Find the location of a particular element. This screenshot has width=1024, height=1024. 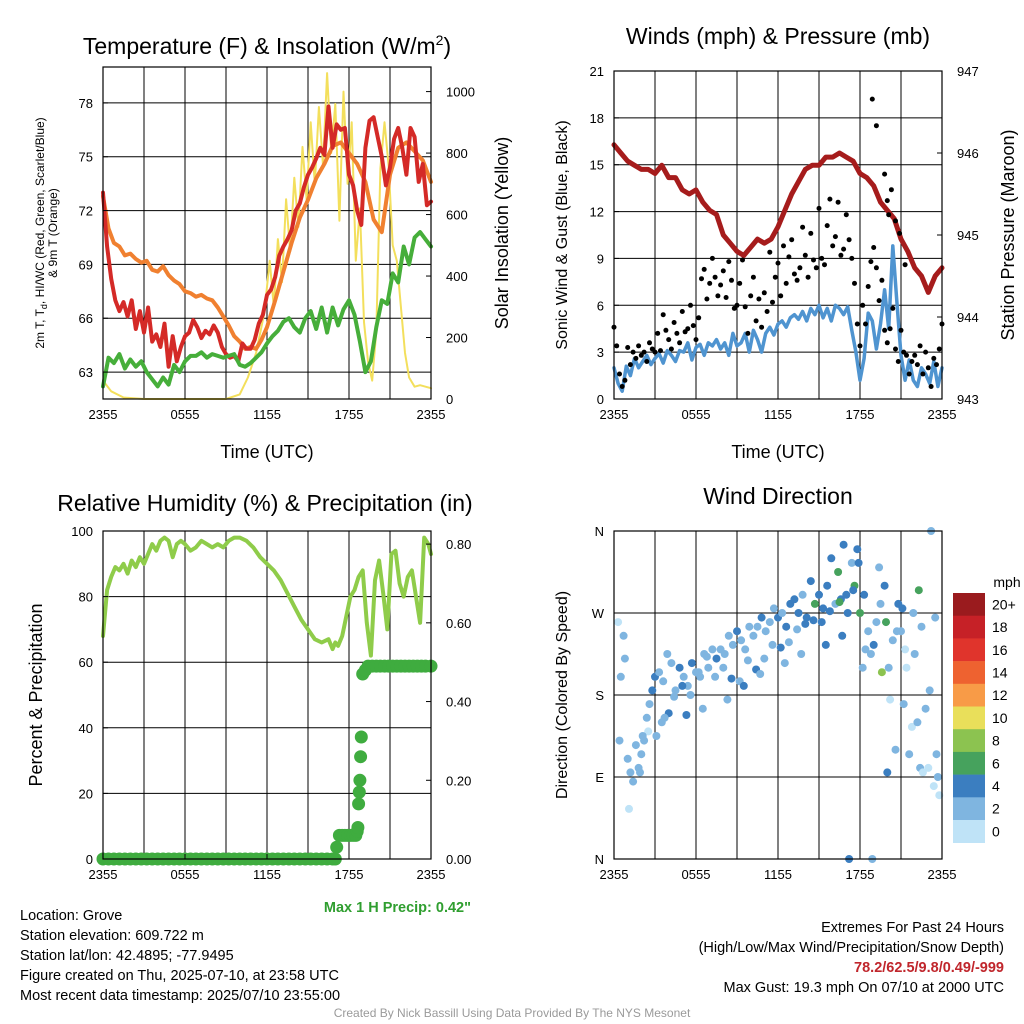

series-temperature is located at coordinates (267, 236).